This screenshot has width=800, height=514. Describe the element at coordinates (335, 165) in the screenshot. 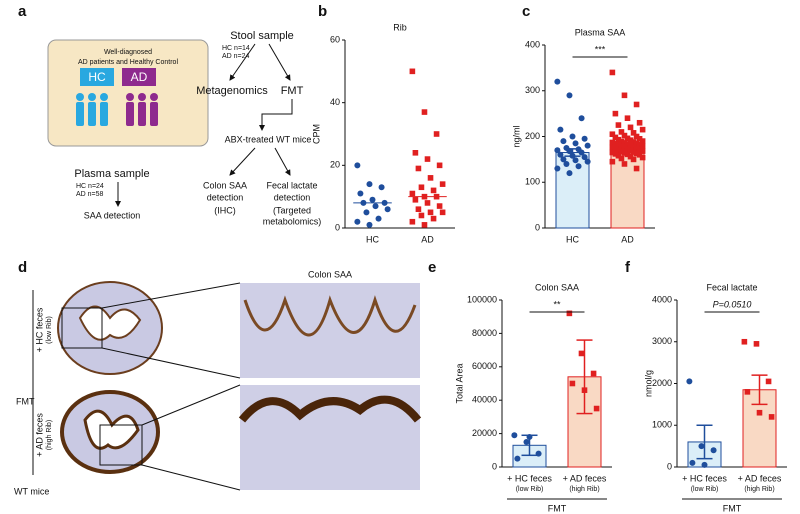

I see `y-tick-label: 20` at that location.